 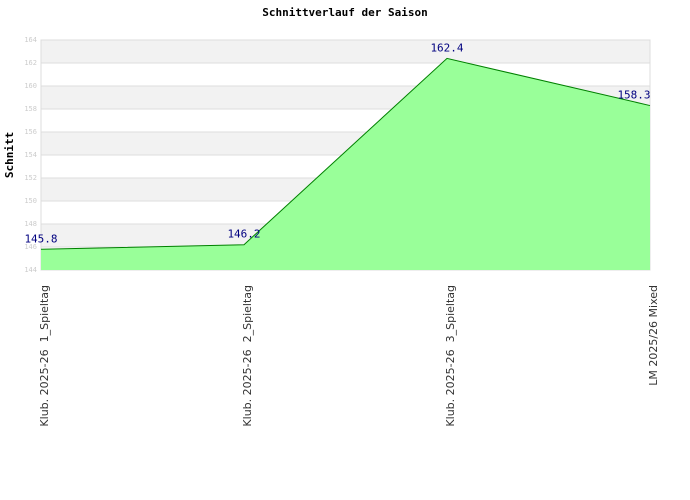 What do you see at coordinates (243, 234) in the screenshot?
I see `value-label: 146.2` at bounding box center [243, 234].